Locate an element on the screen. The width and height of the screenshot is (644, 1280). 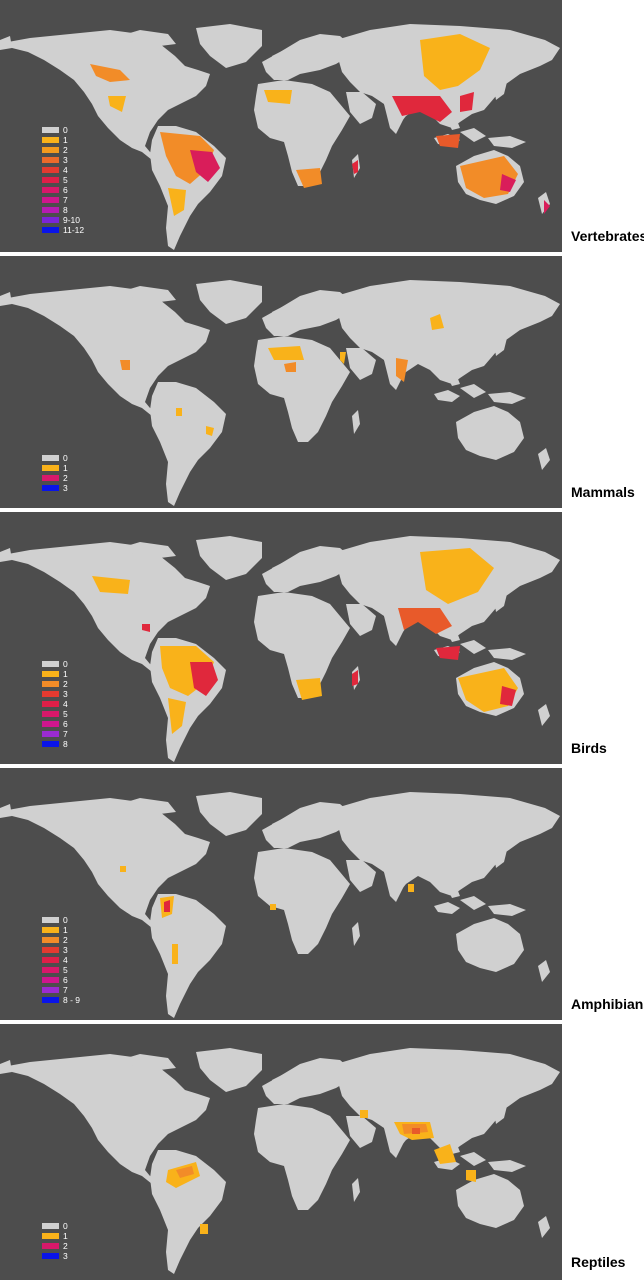
legend-label: 8 is located at coordinates (65, 210).